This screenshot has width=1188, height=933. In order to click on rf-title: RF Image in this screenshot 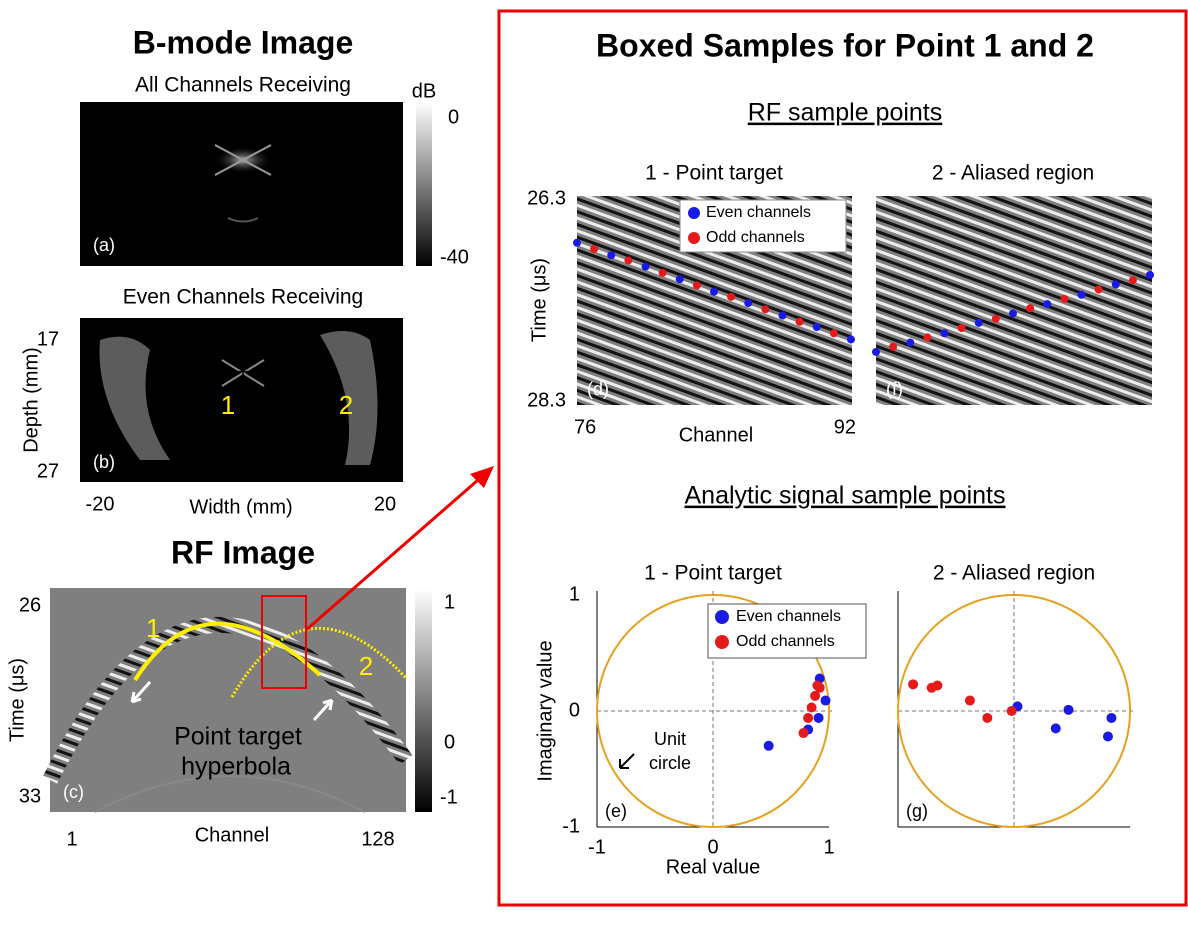, I will do `click(243, 552)`.